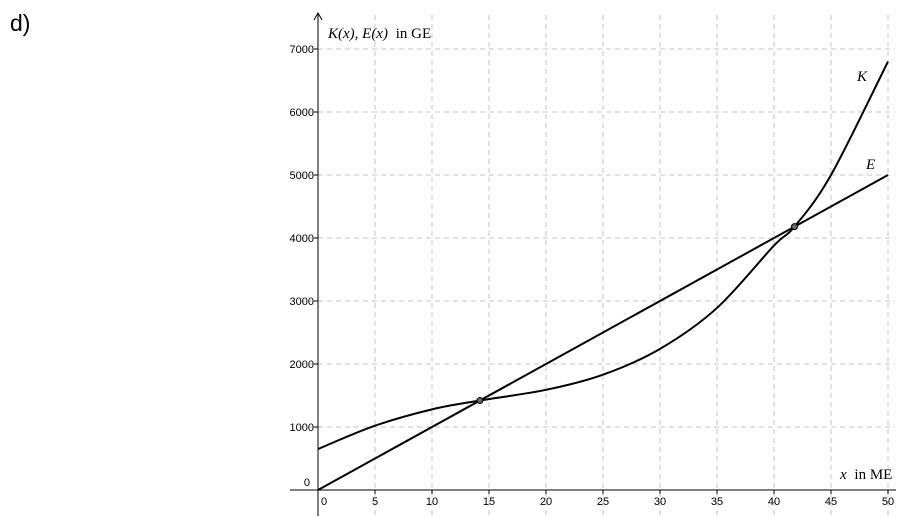 The image size is (899, 517). I want to click on x-tick-label-5: 5, so click(375, 502).